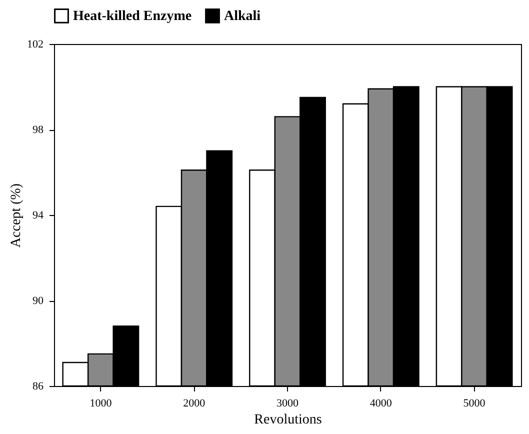 This screenshot has height=434, width=529. Describe the element at coordinates (381, 404) in the screenshot. I see `x-tick-label: 4000` at that location.